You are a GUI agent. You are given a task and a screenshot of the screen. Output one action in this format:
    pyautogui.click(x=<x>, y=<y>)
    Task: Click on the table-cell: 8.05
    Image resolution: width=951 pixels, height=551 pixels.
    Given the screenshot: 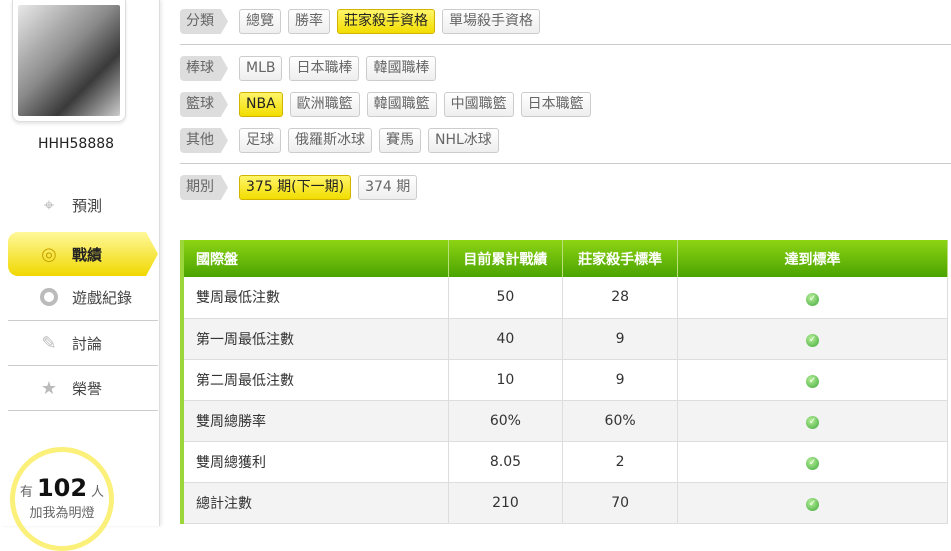 What is the action you would take?
    pyautogui.click(x=506, y=462)
    